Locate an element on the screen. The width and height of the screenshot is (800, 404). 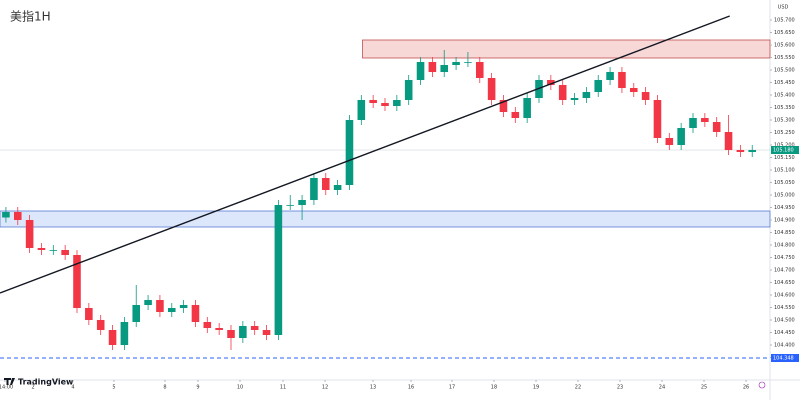
y-tick-label: 104.500 is located at coordinates (784, 321).